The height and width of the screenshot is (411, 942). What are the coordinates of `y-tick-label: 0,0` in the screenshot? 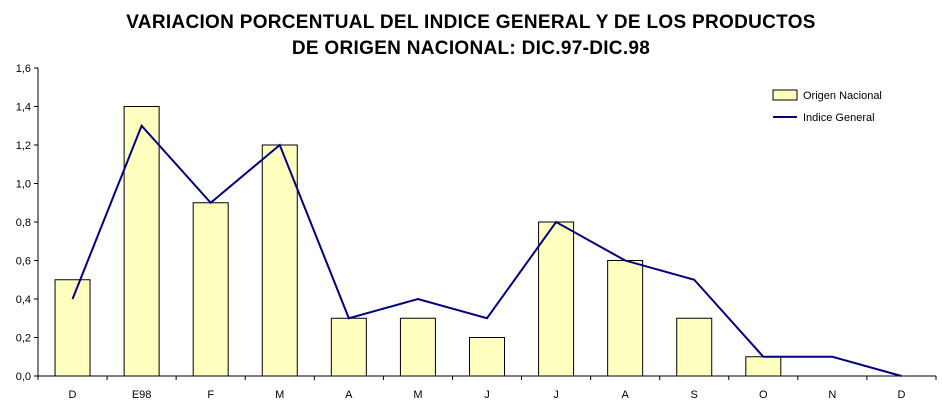 It's located at (23, 377).